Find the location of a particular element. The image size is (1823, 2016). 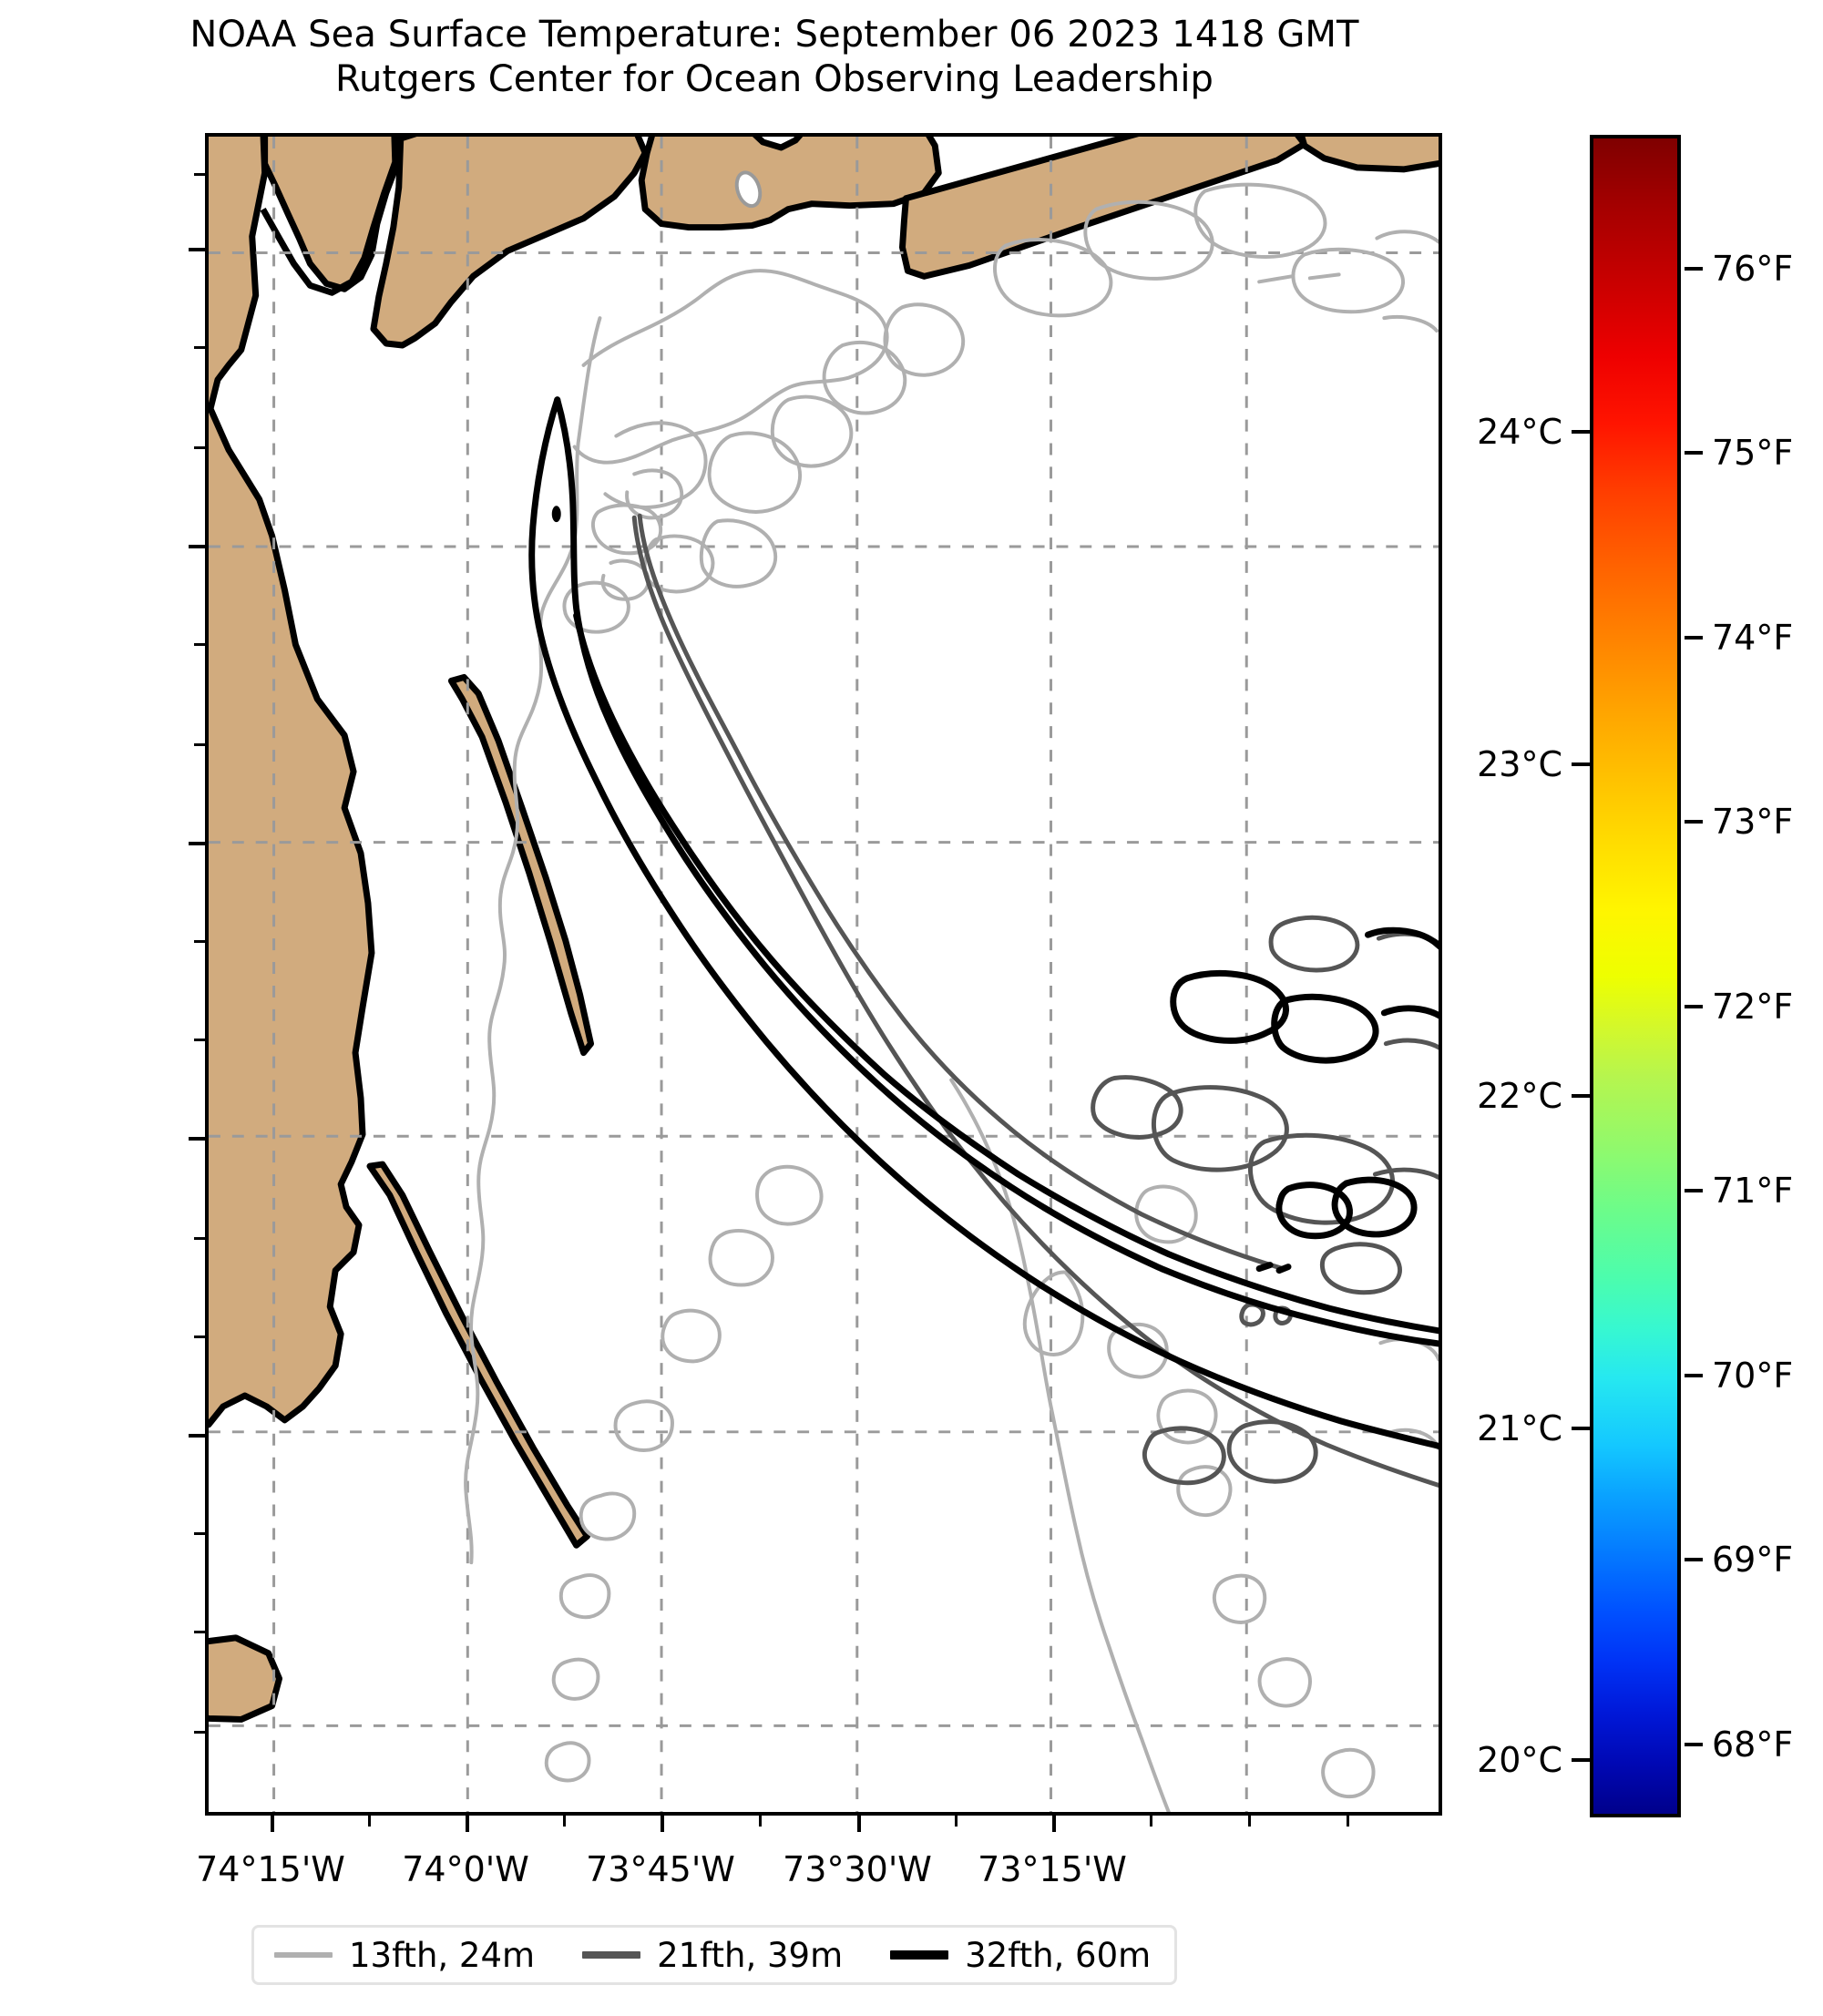

legend-line-21fth-icon is located at coordinates (611, 1955).